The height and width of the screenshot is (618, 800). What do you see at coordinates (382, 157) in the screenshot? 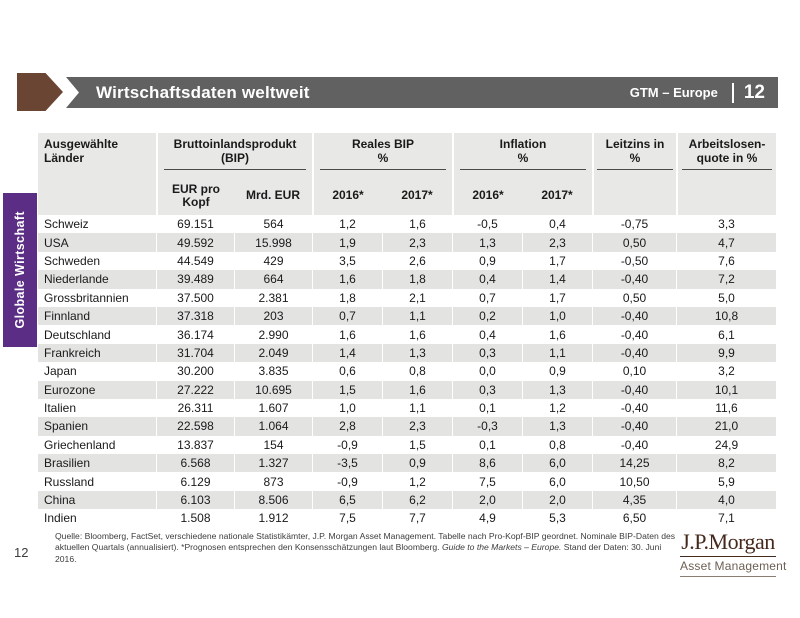
I see `col-group-reales-bip: Reales BIP %` at bounding box center [382, 157].